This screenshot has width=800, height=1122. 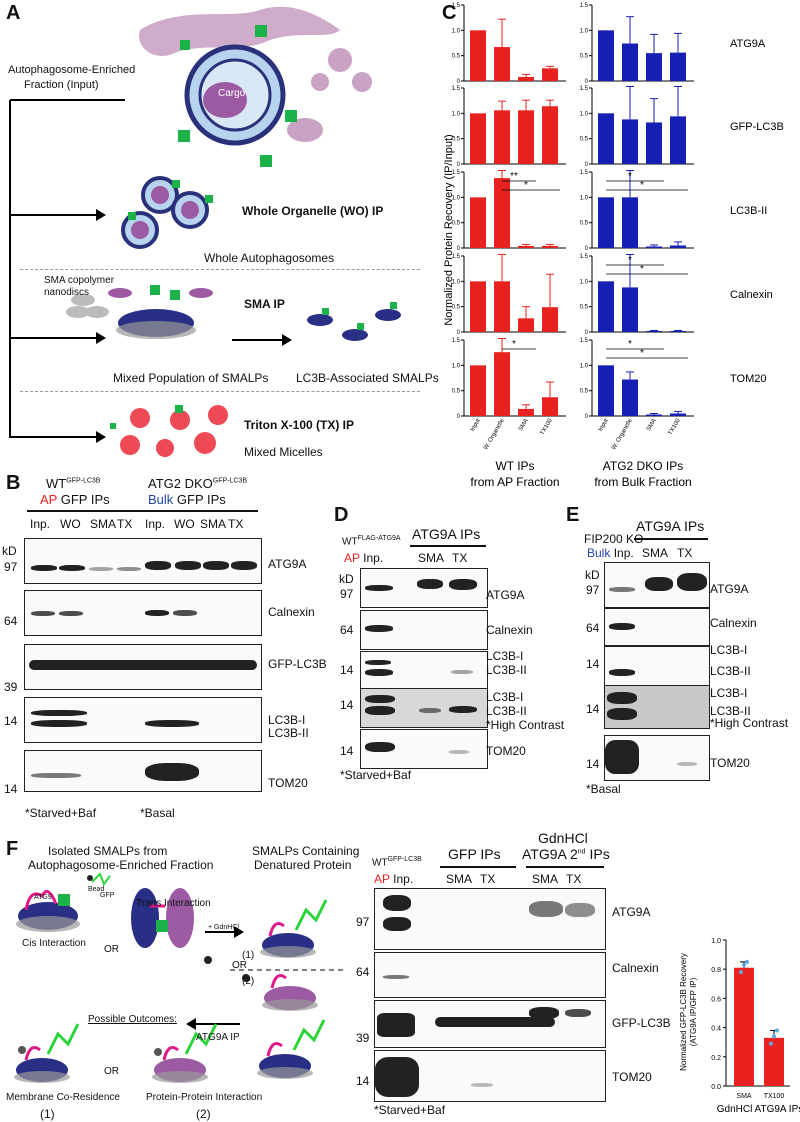 I want to click on vesicle, so click(x=320, y=82).